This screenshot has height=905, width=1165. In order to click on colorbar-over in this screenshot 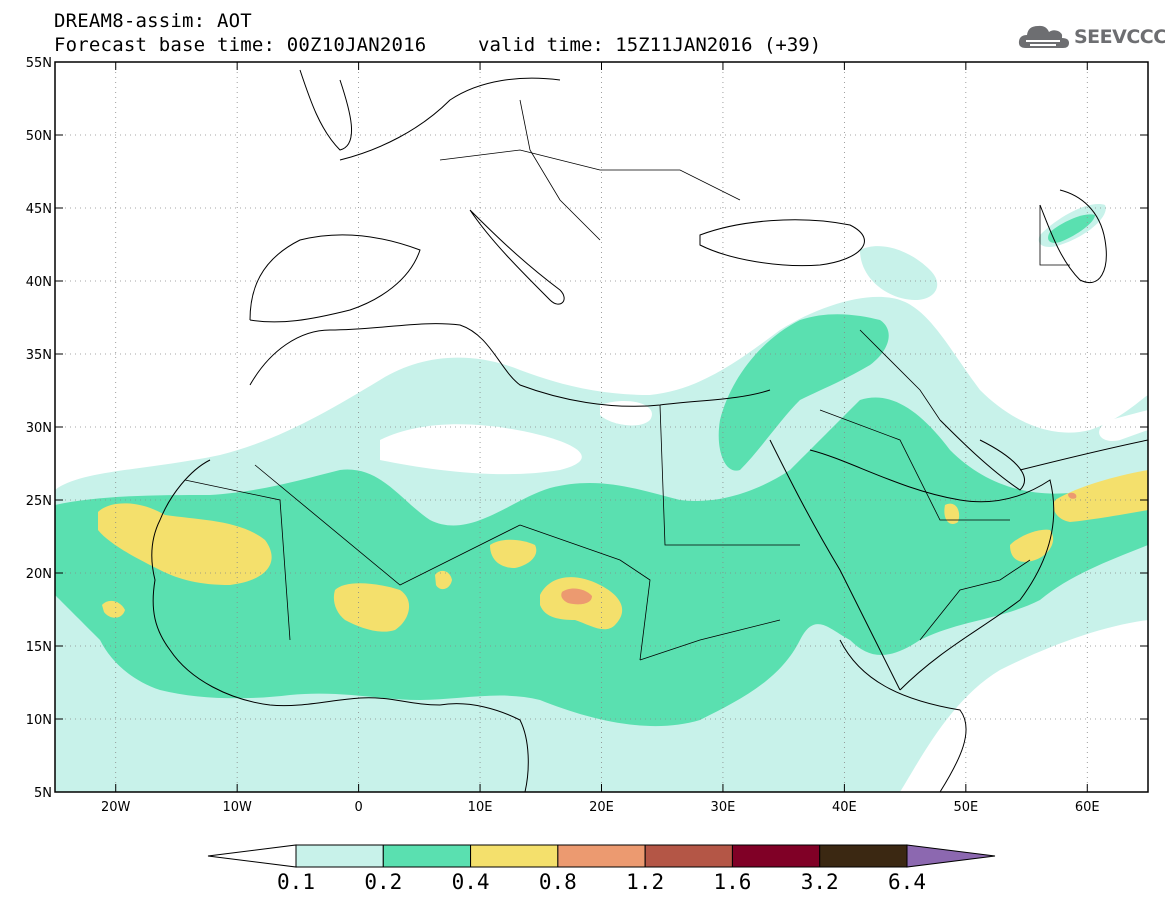, I will do `click(951, 856)`.